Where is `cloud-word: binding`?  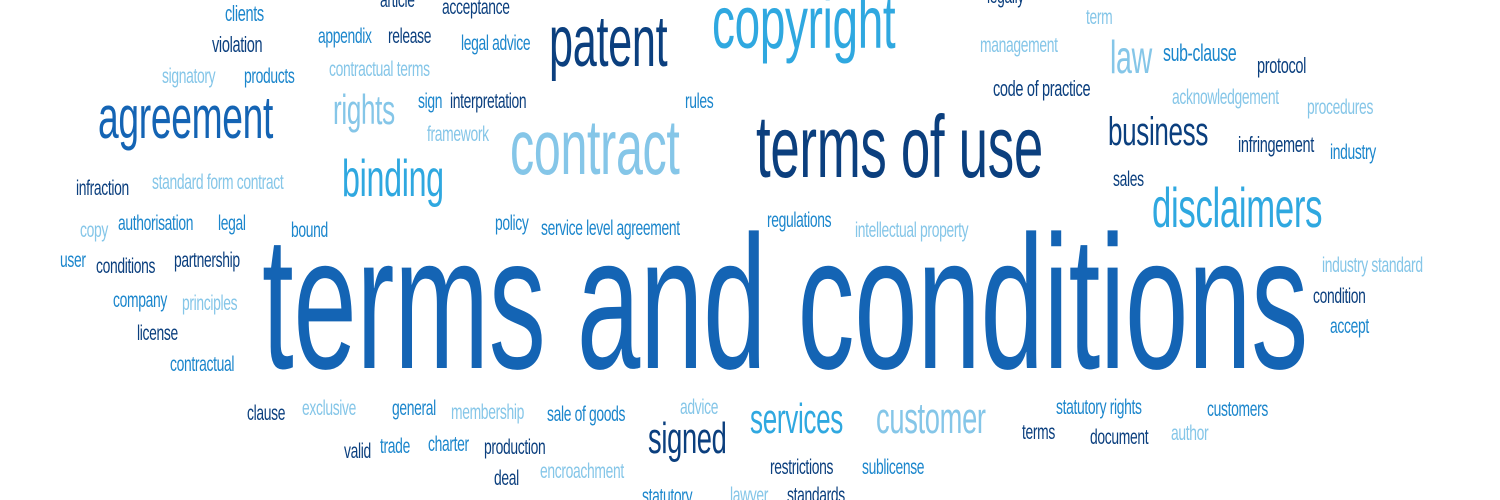
cloud-word: binding is located at coordinates (393, 179).